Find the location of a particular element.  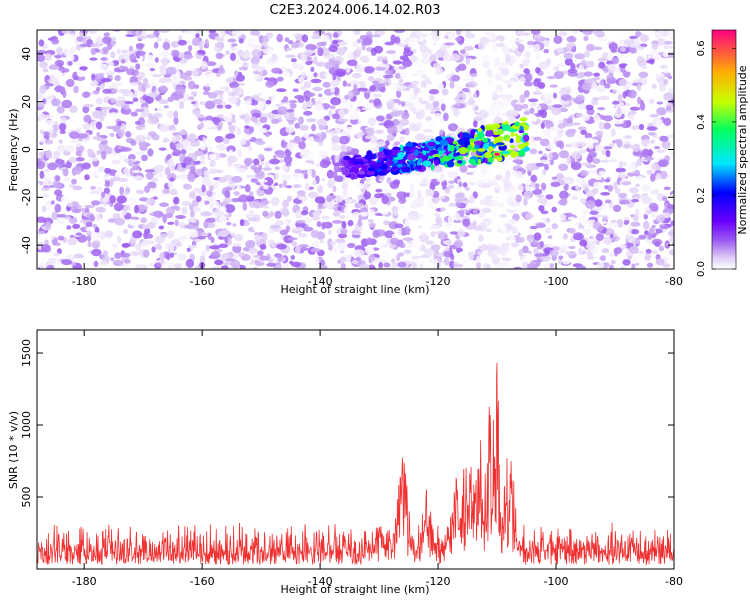

heatmap-y-axis-label: Frequency (Hz) is located at coordinates (13, 150).